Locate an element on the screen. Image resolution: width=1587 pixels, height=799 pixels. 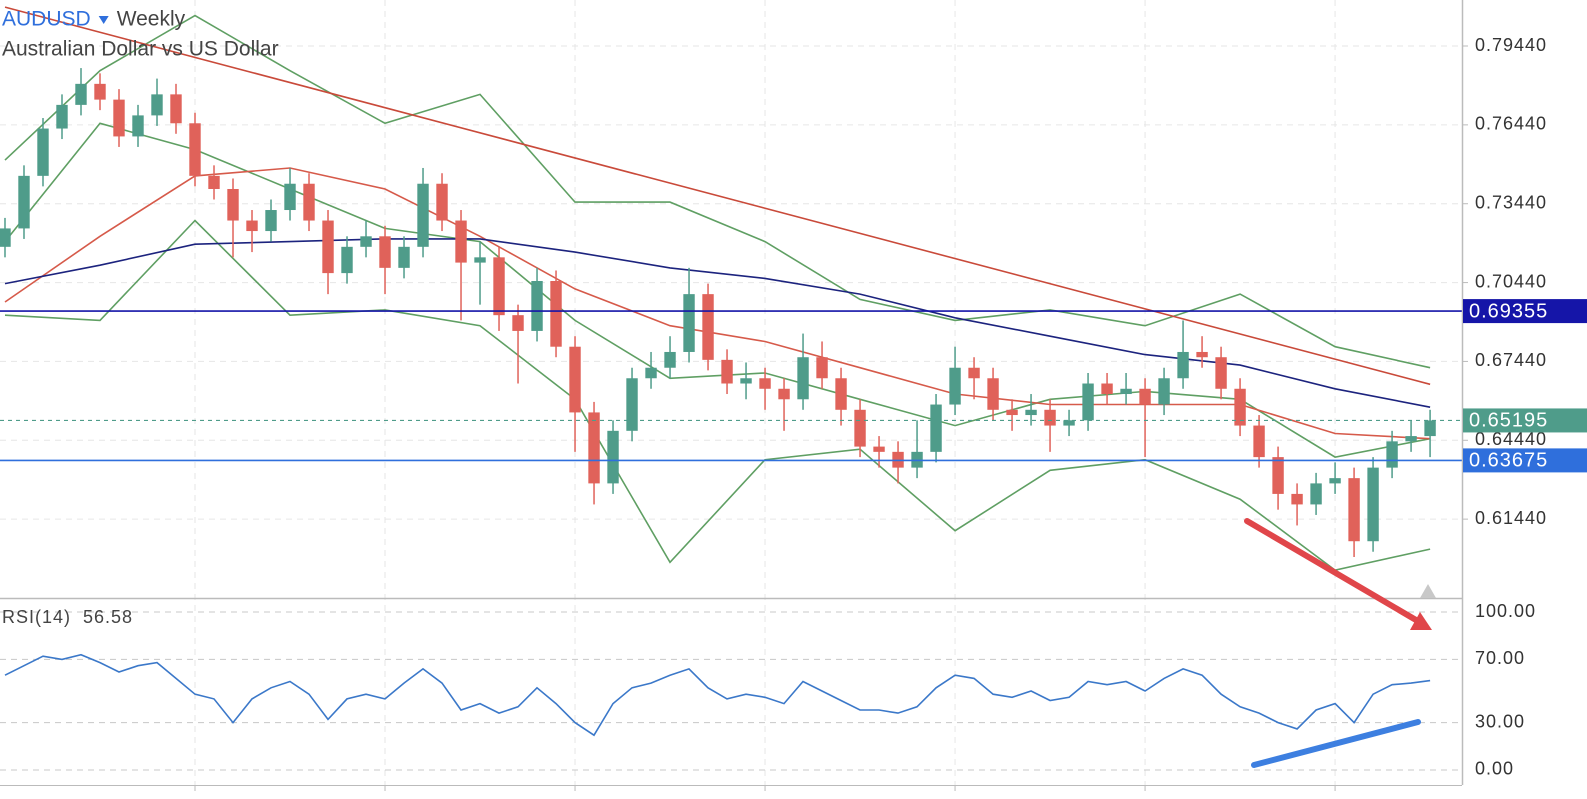
rsi-pane is located at coordinates (717, 695).